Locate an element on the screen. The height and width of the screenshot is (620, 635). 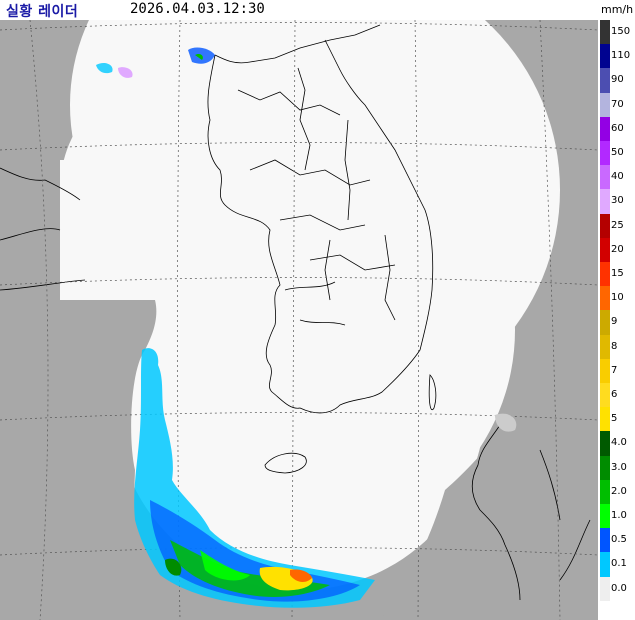
legend-unit-label: mm/h is located at coordinates (617, 9).